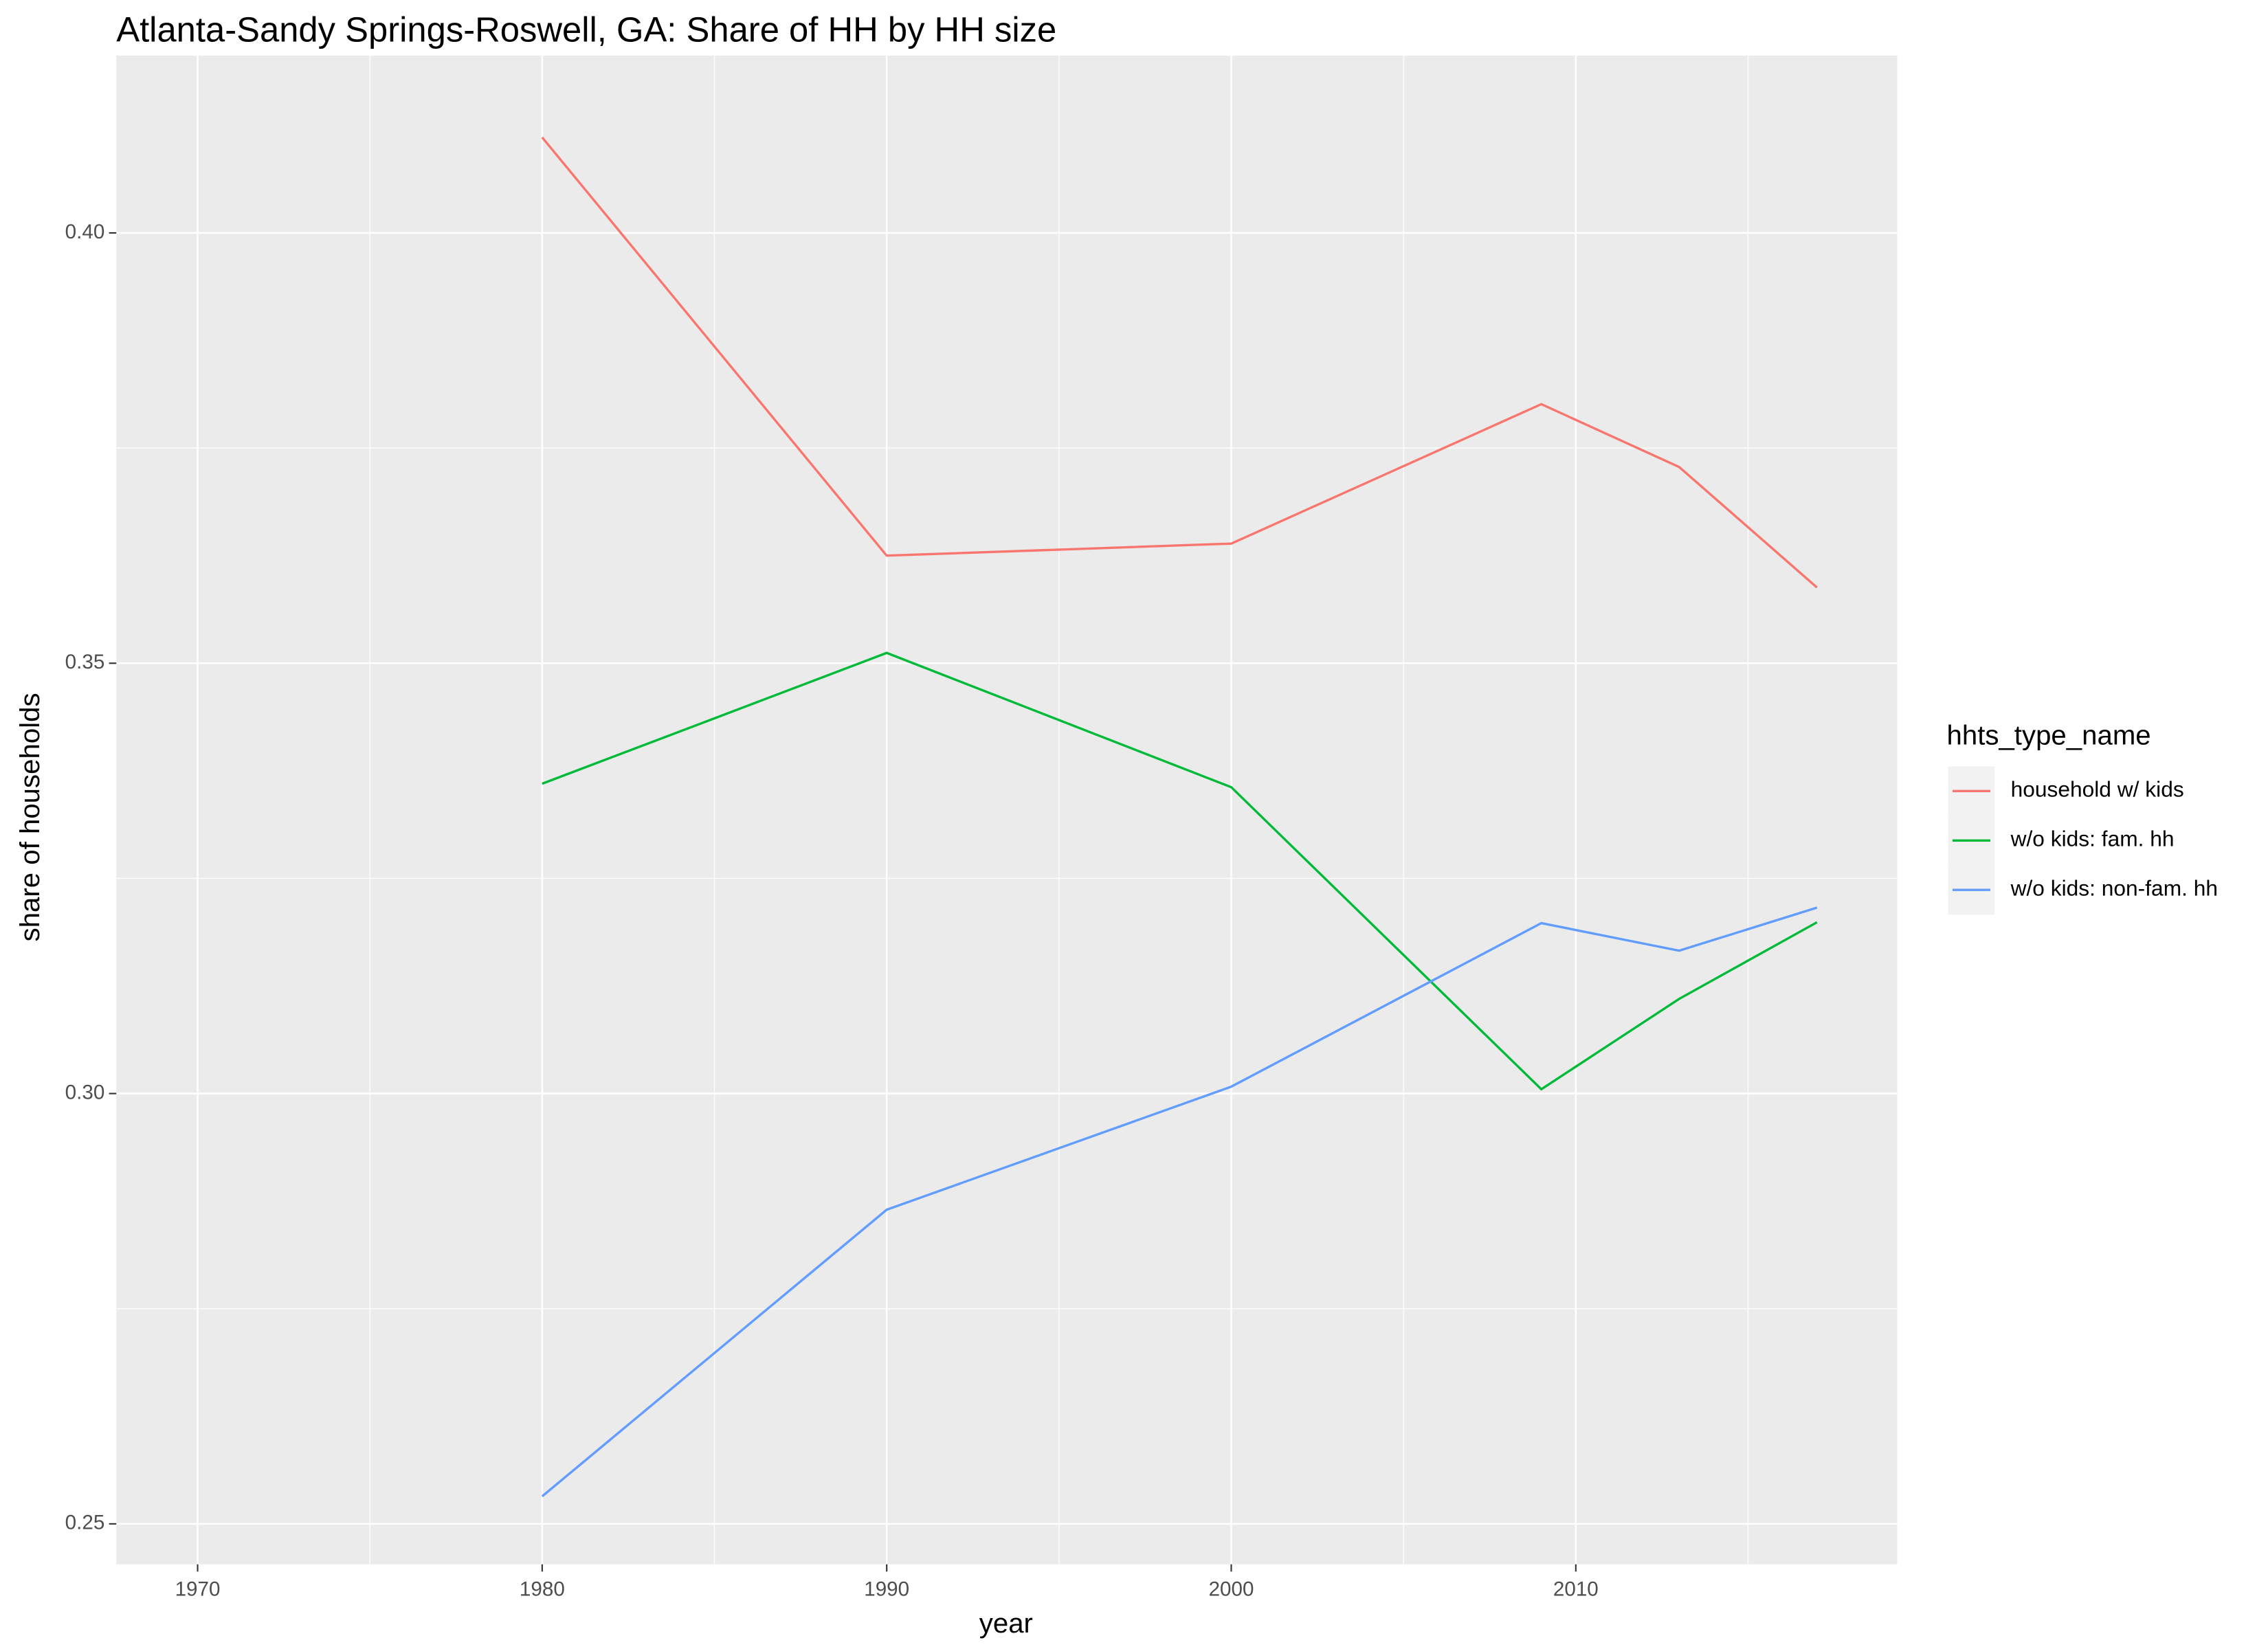  What do you see at coordinates (85, 1092) in the screenshot?
I see `y-tick-label: 0.30` at bounding box center [85, 1092].